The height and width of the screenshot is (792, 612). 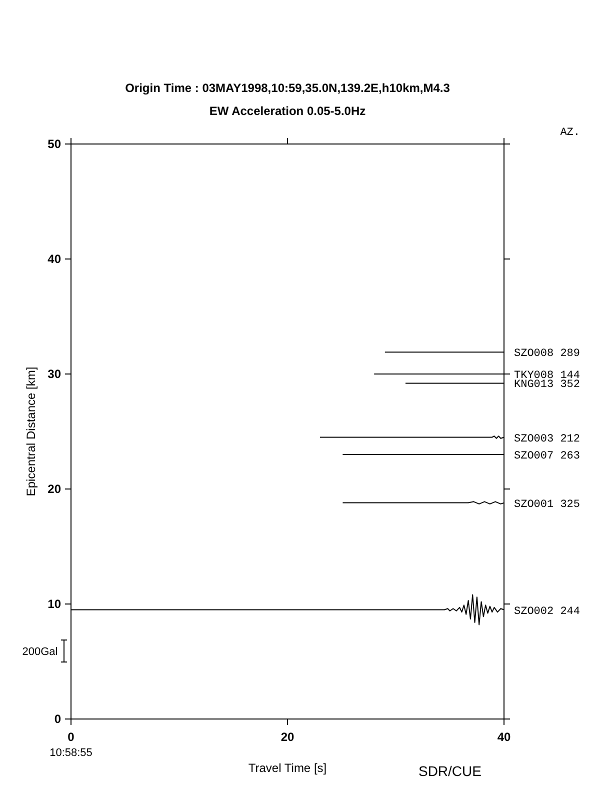 What do you see at coordinates (547, 456) in the screenshot?
I see `series-label: SZO007 263` at bounding box center [547, 456].